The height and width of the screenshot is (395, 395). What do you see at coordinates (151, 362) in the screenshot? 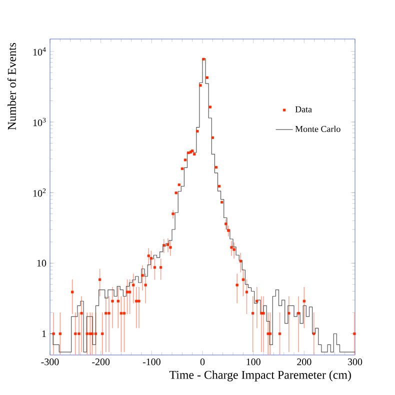
I see `x-tick-label: -100` at bounding box center [151, 362].